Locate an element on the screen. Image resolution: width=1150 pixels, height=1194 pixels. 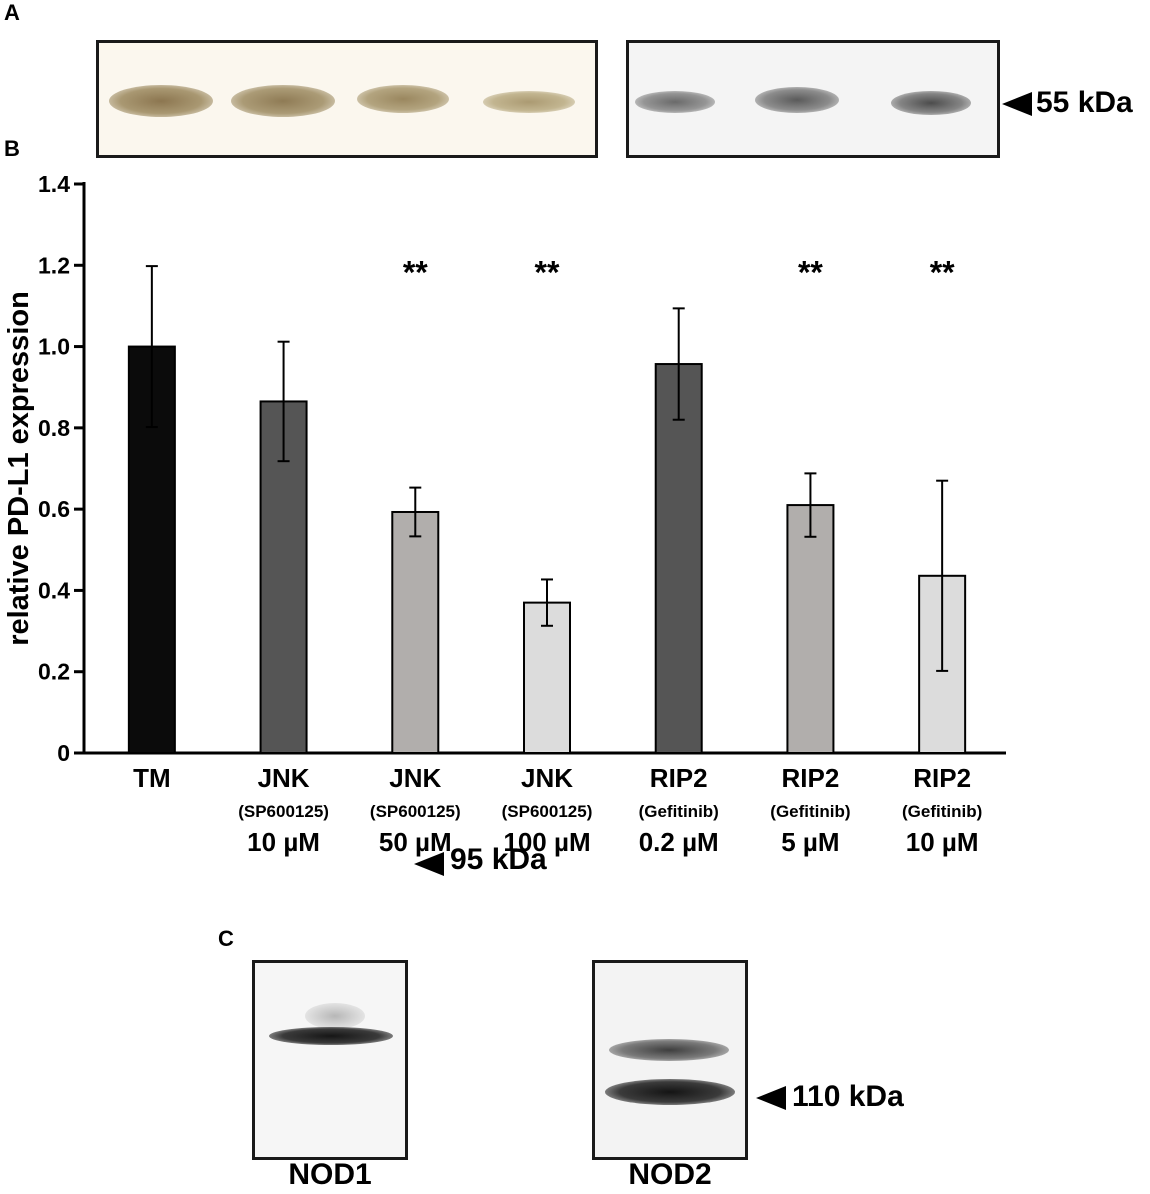
y-tick-label: 1.2 is located at coordinates (54, 265).